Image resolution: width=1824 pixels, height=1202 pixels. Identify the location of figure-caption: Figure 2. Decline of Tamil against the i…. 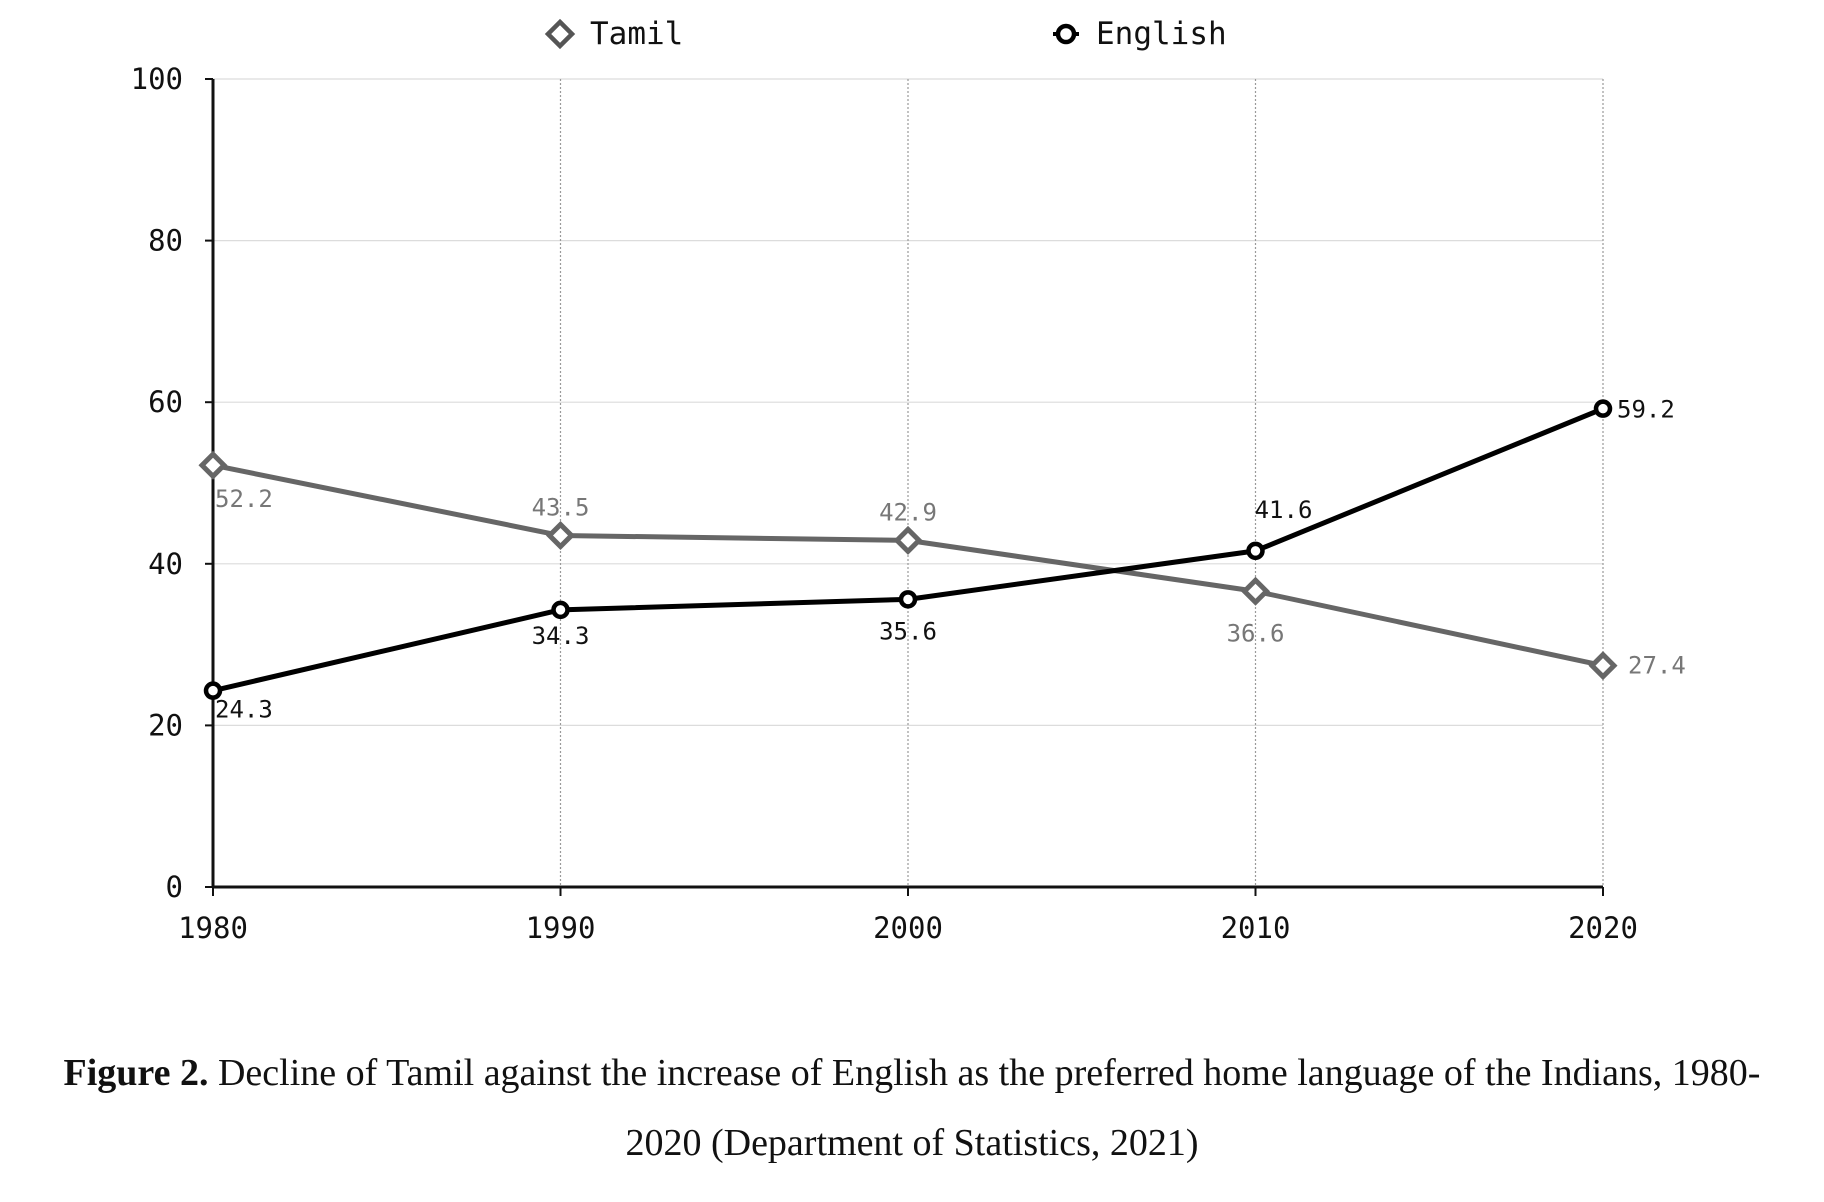
(912, 1108).